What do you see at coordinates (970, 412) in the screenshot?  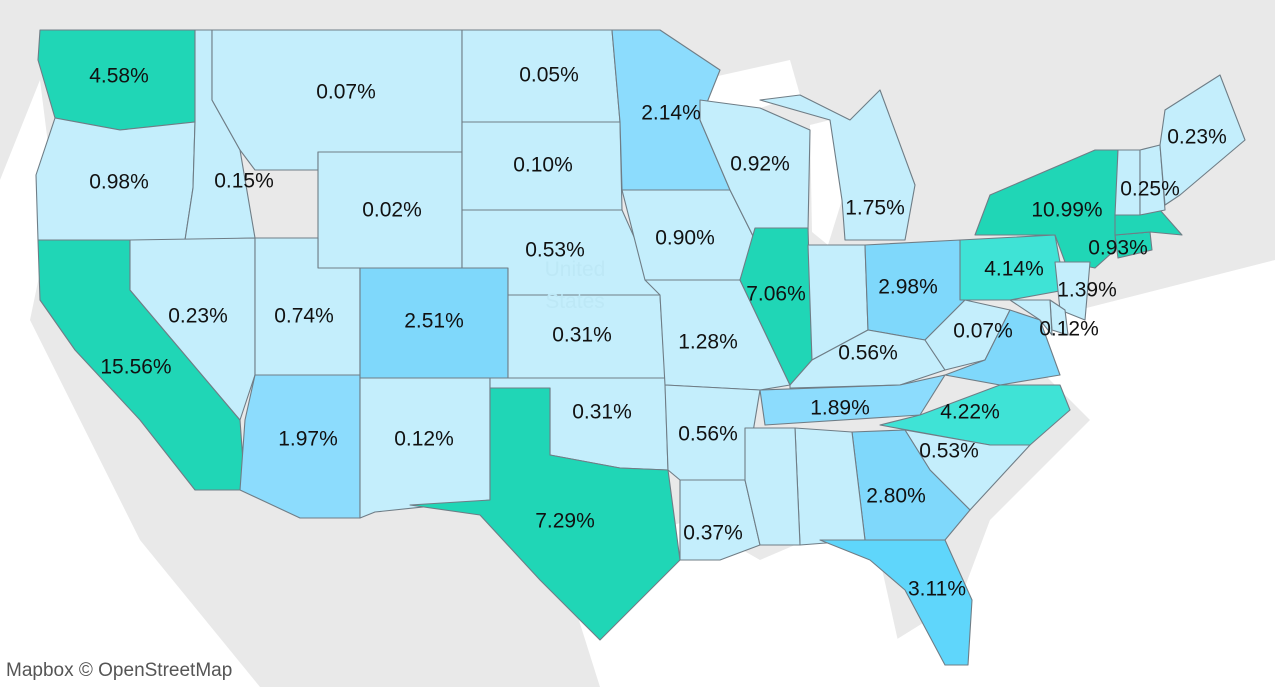 I see `label-NC: 4.22%` at bounding box center [970, 412].